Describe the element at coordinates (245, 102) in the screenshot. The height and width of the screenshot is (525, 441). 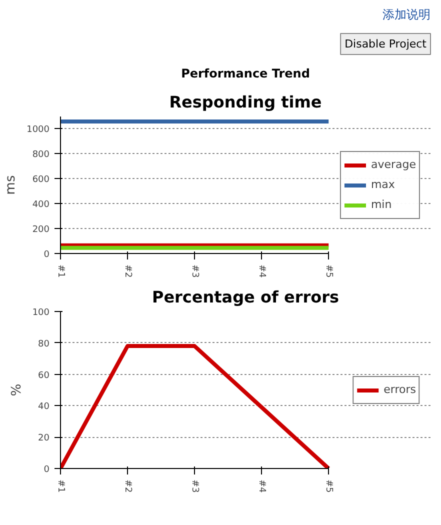
I see `chart-title: Responding time` at that location.